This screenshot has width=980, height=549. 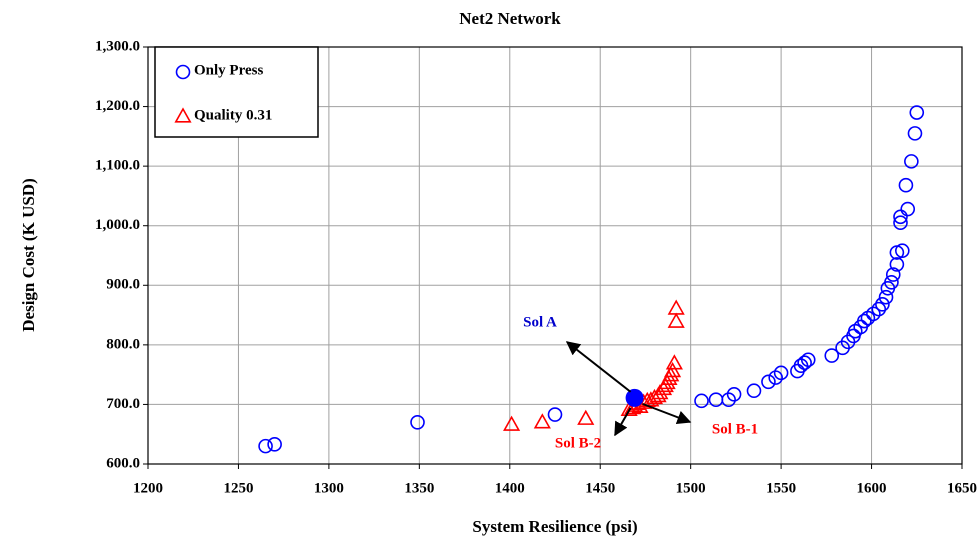 What do you see at coordinates (123, 463) in the screenshot?
I see `y-tick-label: 600.0` at bounding box center [123, 463].